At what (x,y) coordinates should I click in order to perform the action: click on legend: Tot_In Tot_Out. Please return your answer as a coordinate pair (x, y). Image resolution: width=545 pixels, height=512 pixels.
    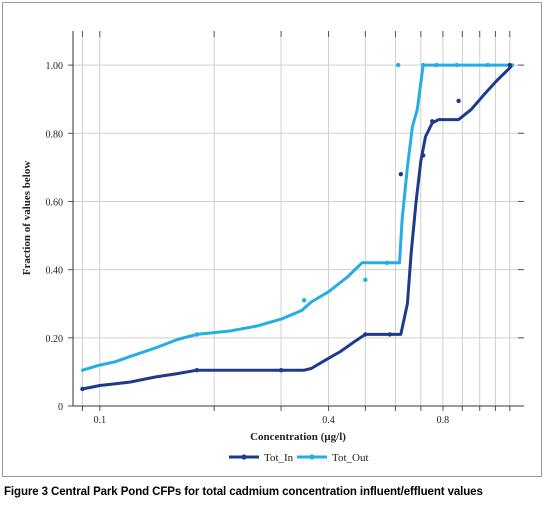
    Looking at the image, I should click on (299, 458).